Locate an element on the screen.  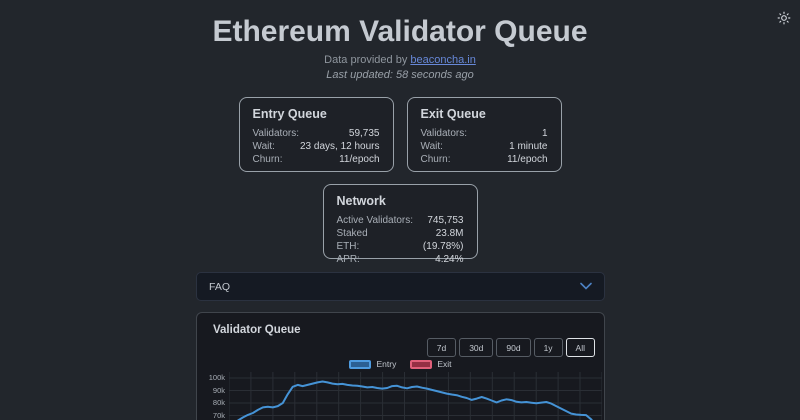
y-axis-tick-label: 100k is located at coordinates (216, 377).